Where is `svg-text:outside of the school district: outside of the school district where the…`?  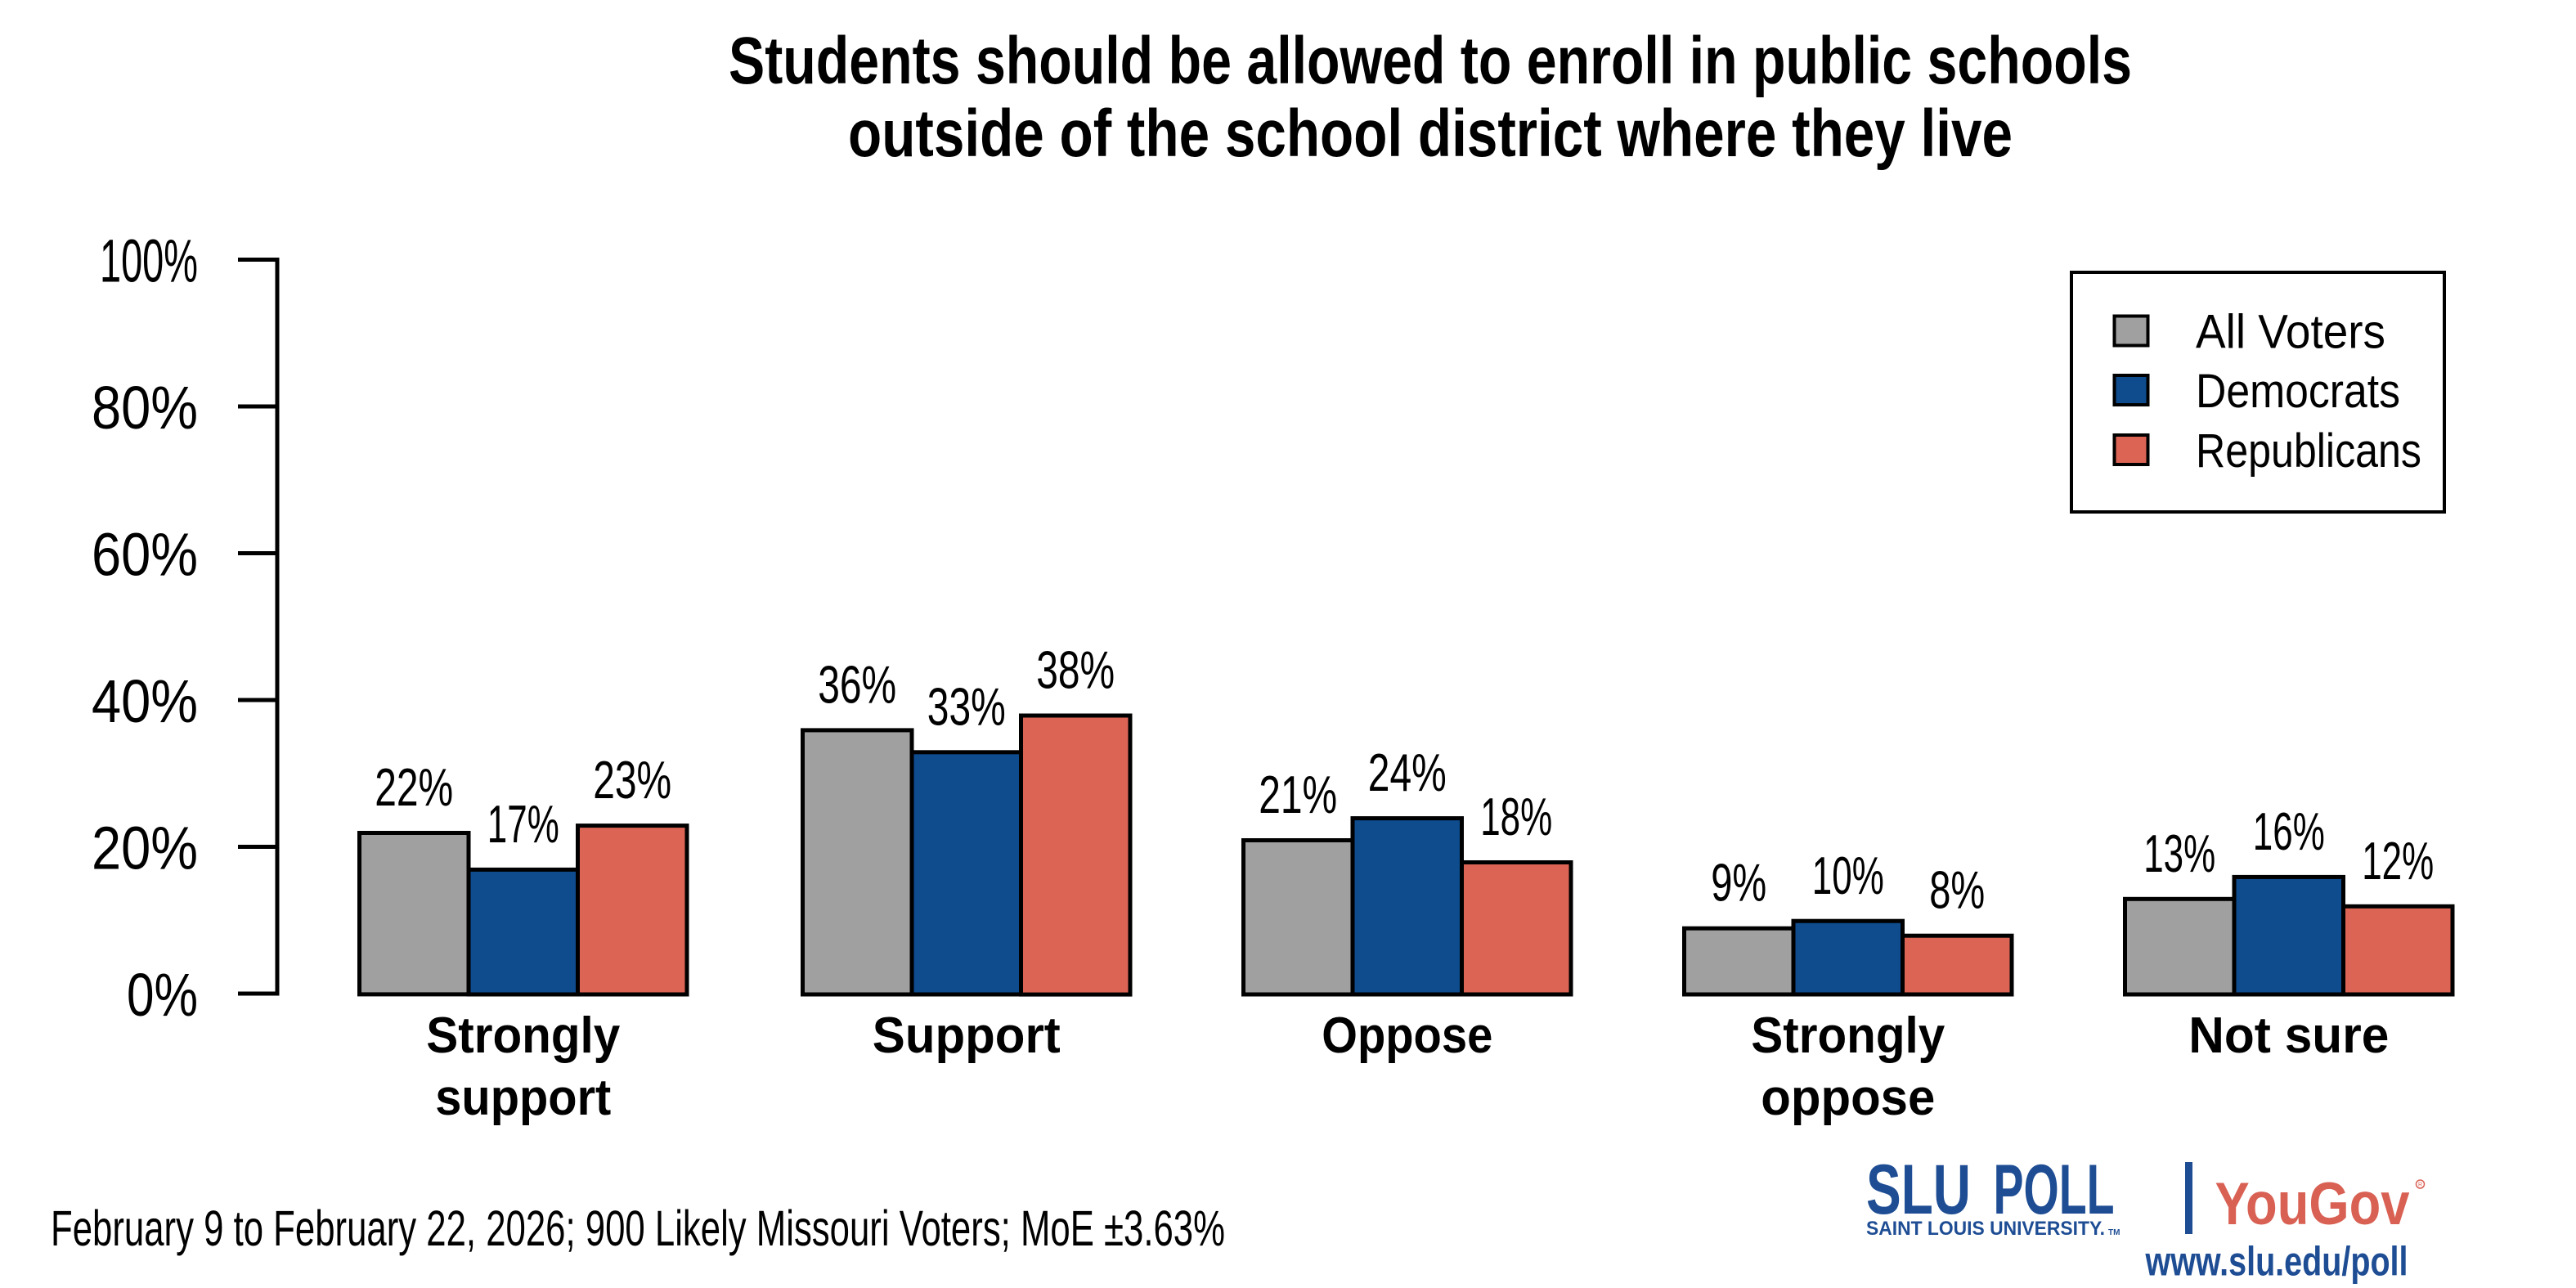
svg-text:outside of the school district: outside of the school district where the… is located at coordinates (1430, 133).